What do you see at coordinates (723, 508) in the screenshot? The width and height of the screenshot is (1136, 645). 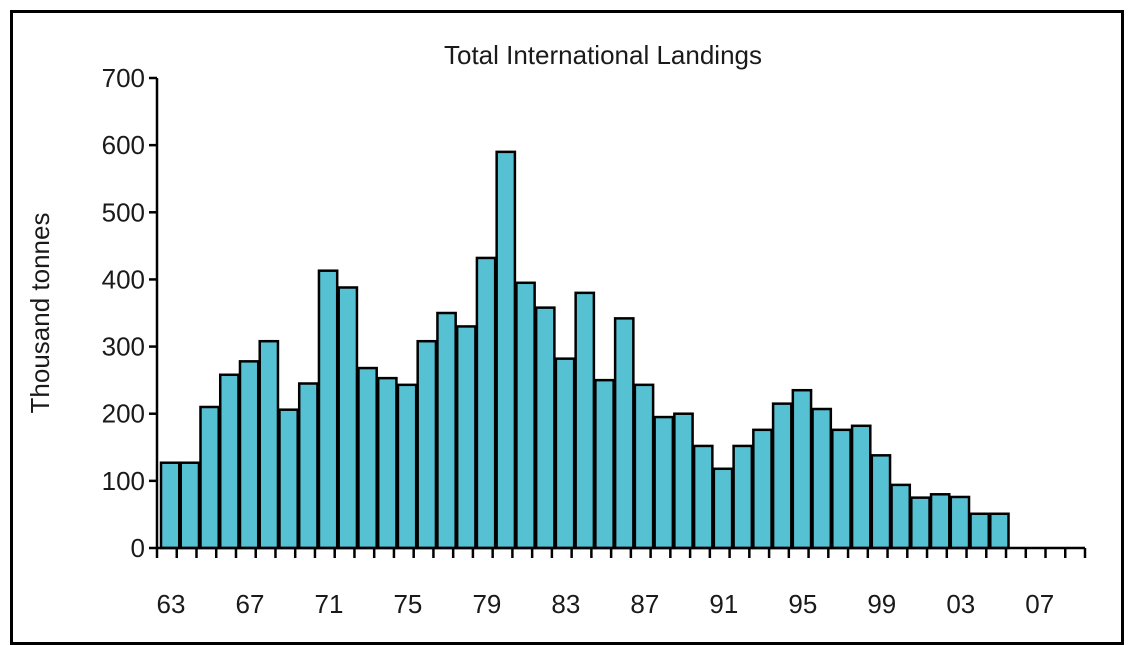 I see `bar-1991` at bounding box center [723, 508].